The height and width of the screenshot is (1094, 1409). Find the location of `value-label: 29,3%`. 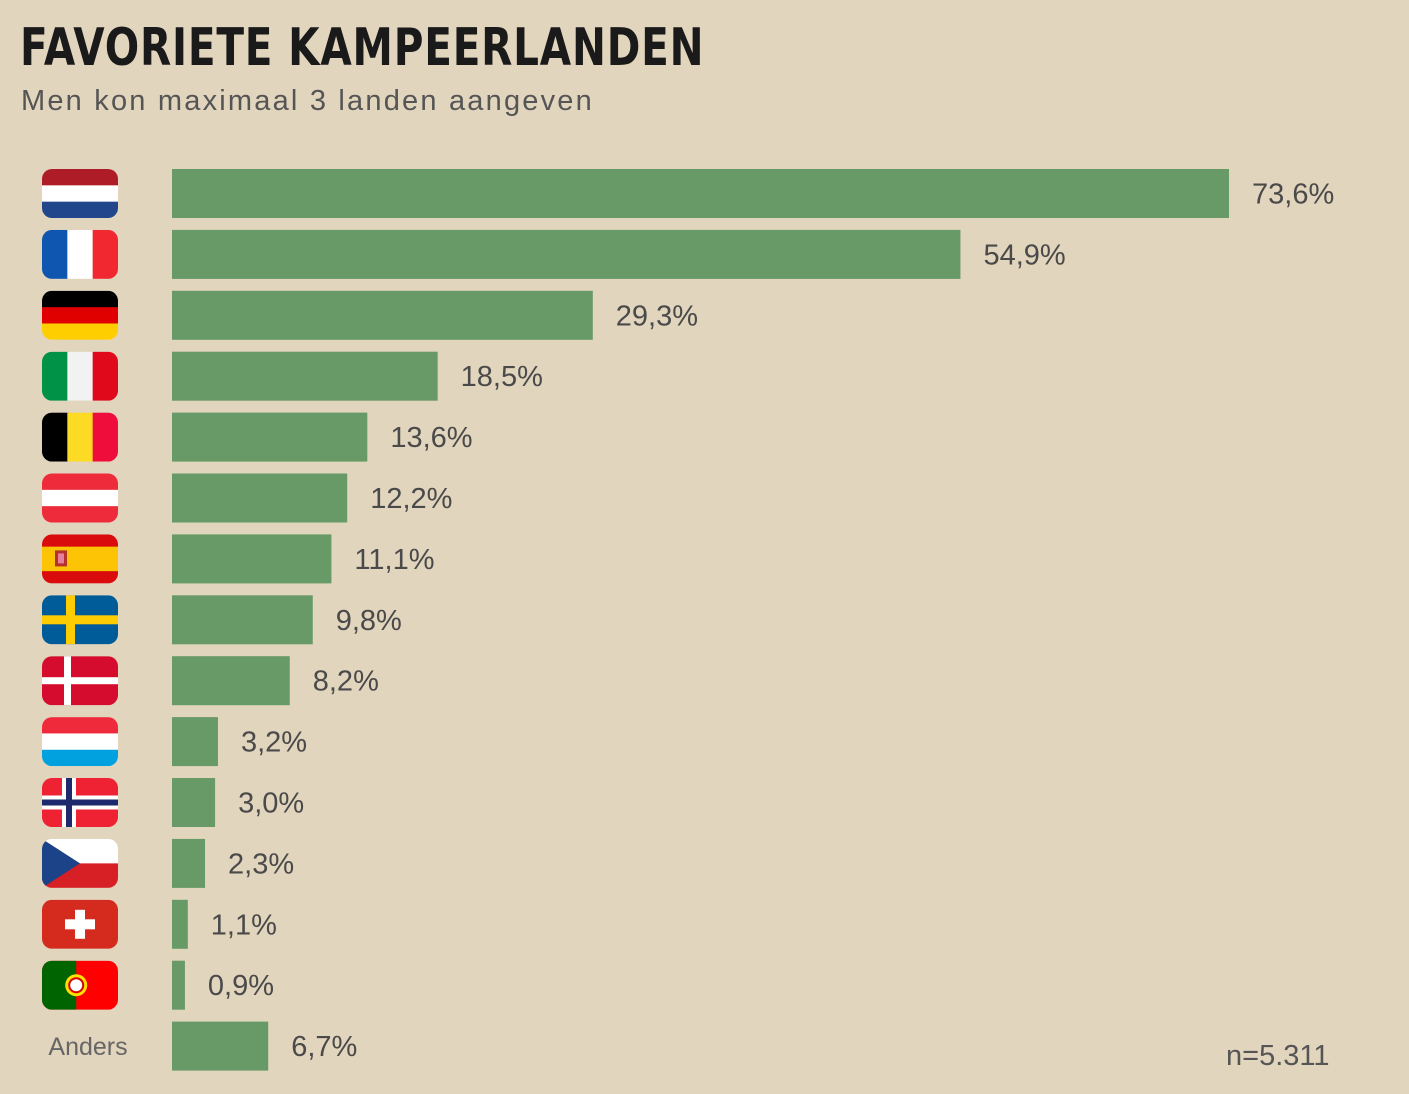

value-label: 29,3% is located at coordinates (657, 316).